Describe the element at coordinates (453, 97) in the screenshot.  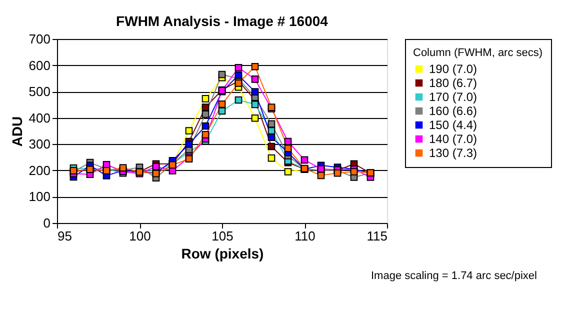
I see `legend-label: 170 (7.0)` at that location.